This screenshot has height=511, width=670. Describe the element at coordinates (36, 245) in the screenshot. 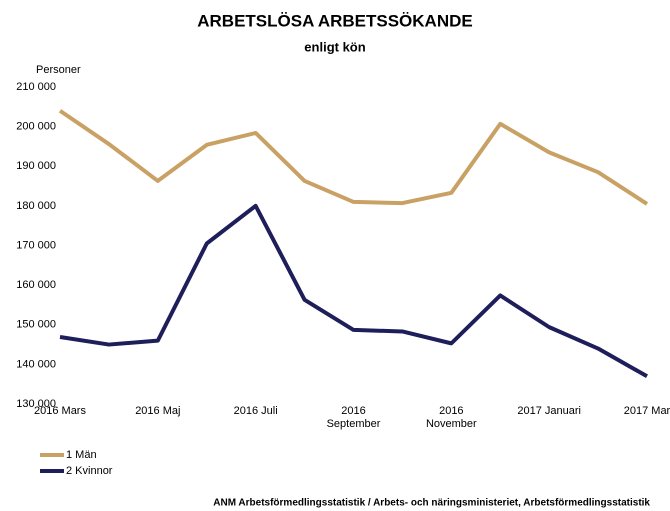

I see `y-tick-label: 170 000` at that location.